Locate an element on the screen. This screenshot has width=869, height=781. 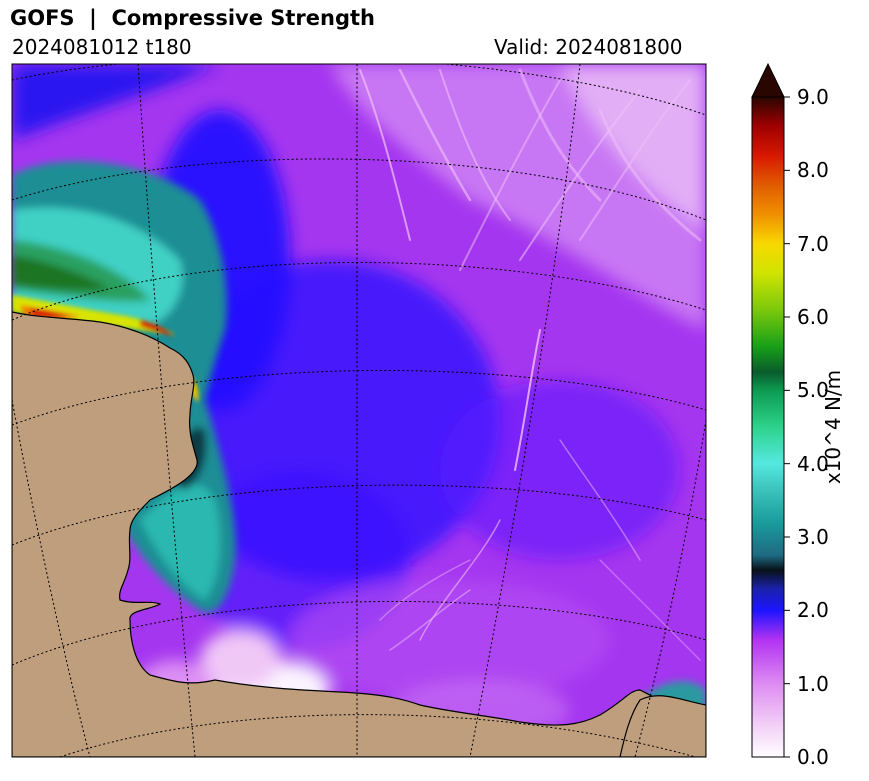
colorbar-tick-label: 4.0 is located at coordinates (813, 463).